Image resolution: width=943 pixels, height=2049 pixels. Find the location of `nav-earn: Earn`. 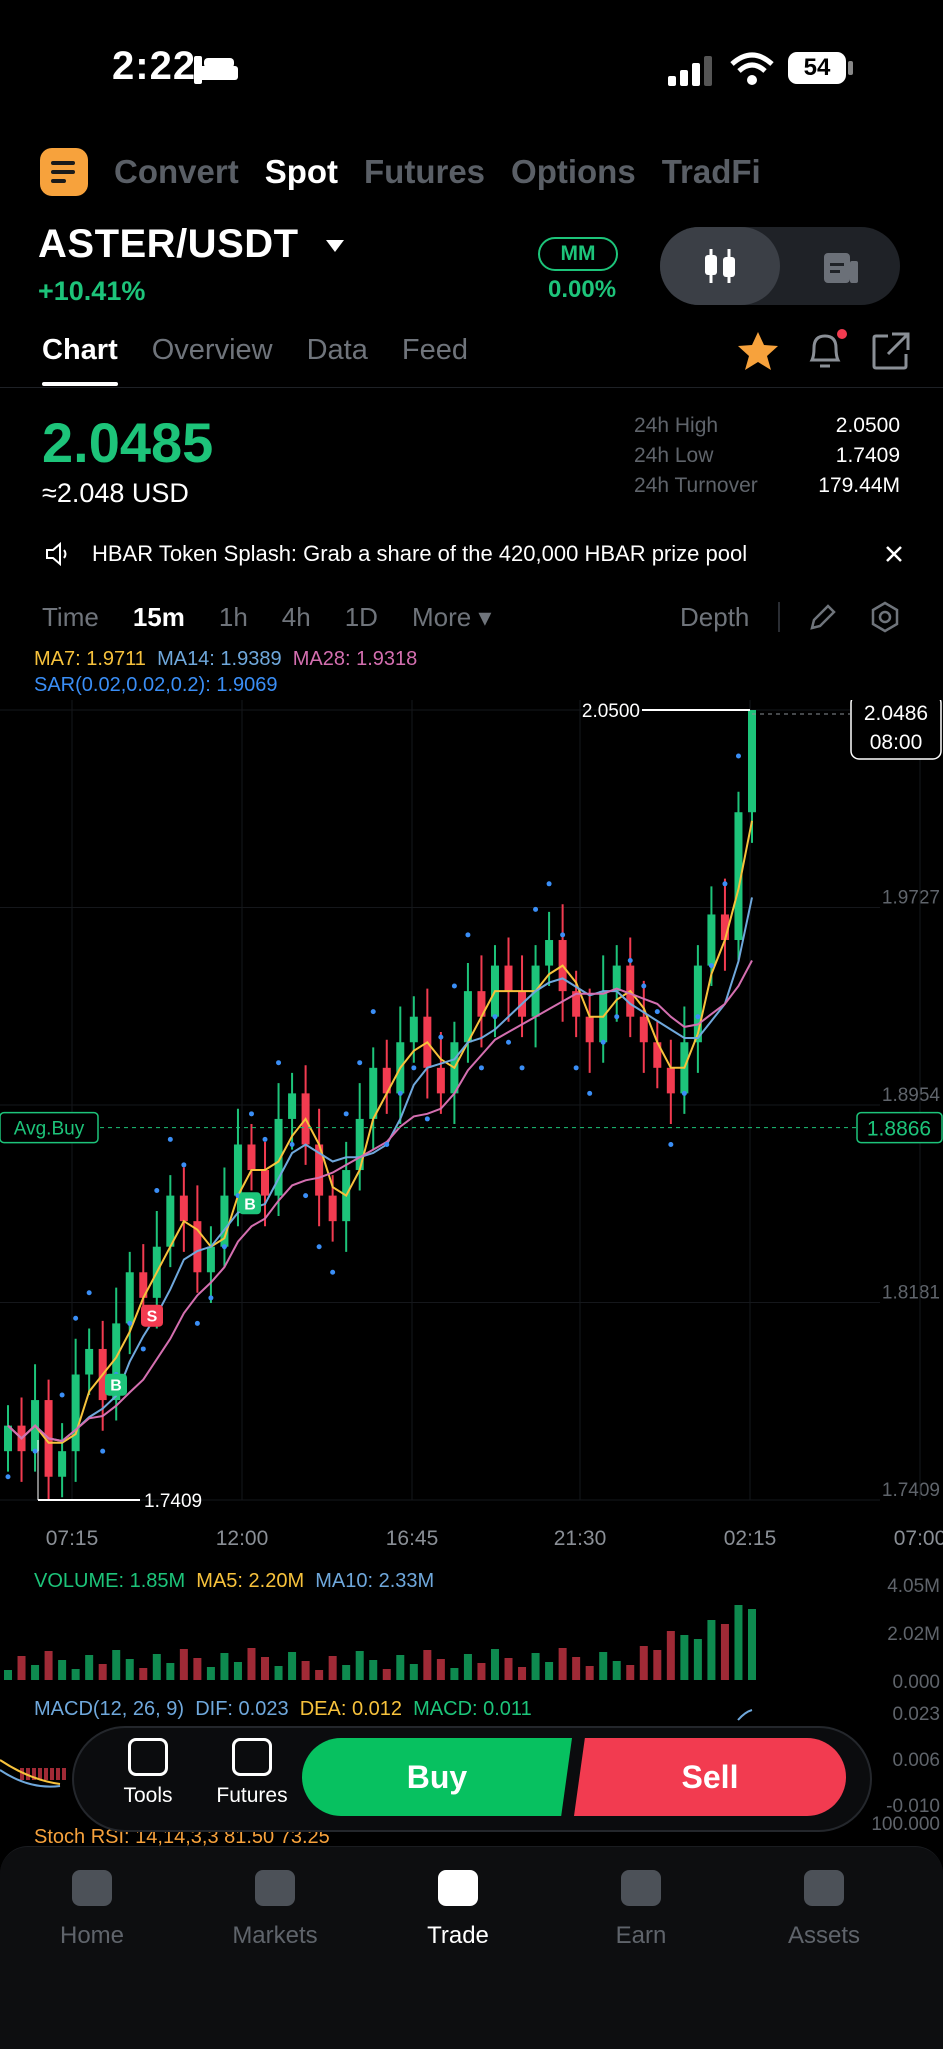

nav-earn: Earn is located at coordinates (641, 1910).